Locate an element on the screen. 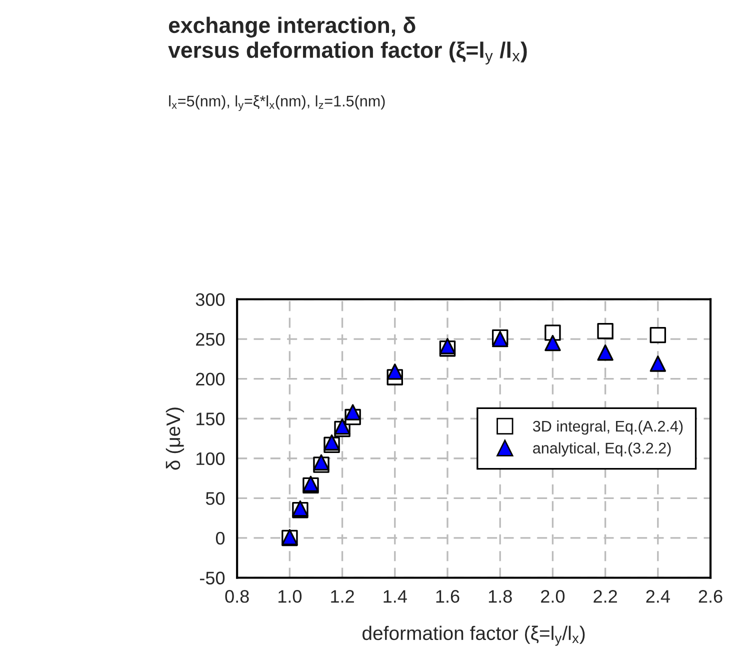  y-tick-label: 50 is located at coordinates (215, 498).